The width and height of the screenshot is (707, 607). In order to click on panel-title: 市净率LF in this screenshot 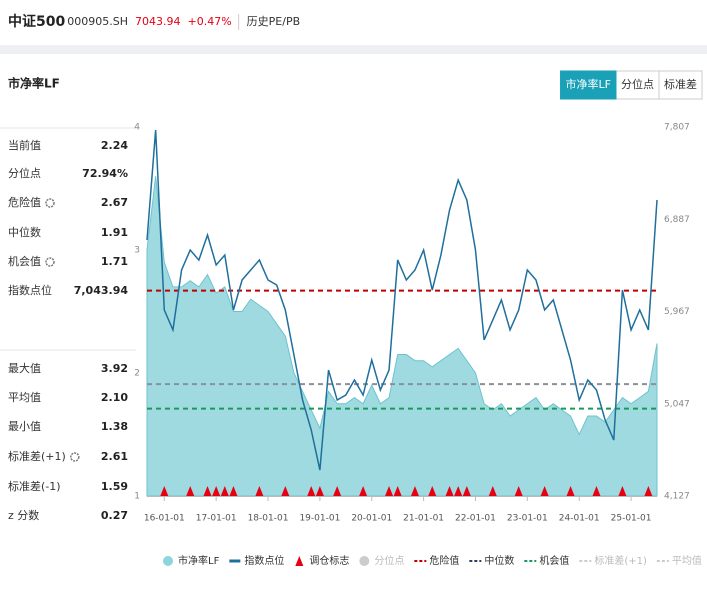, I will do `click(34, 83)`.